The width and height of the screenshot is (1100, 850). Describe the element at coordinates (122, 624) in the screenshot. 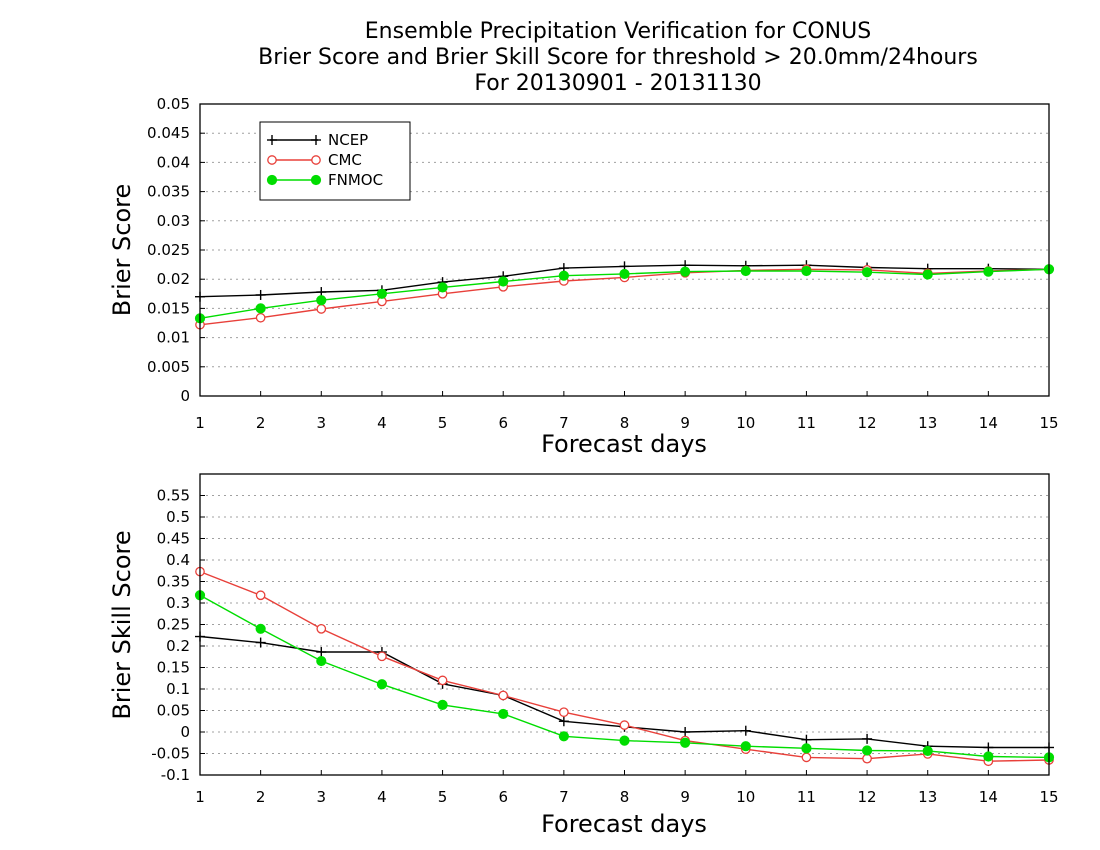

I see `brier-skill-score-y-axis-title: Brier Skill Score` at that location.